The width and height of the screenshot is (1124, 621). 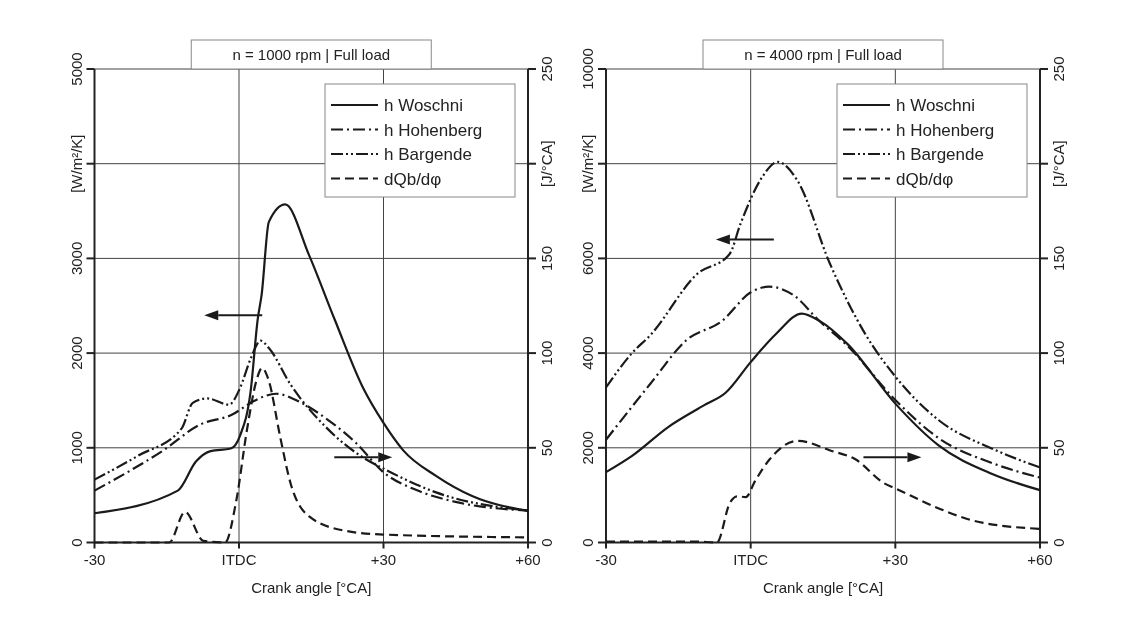 I want to click on y-tick-label: 5000, so click(x=76, y=69).